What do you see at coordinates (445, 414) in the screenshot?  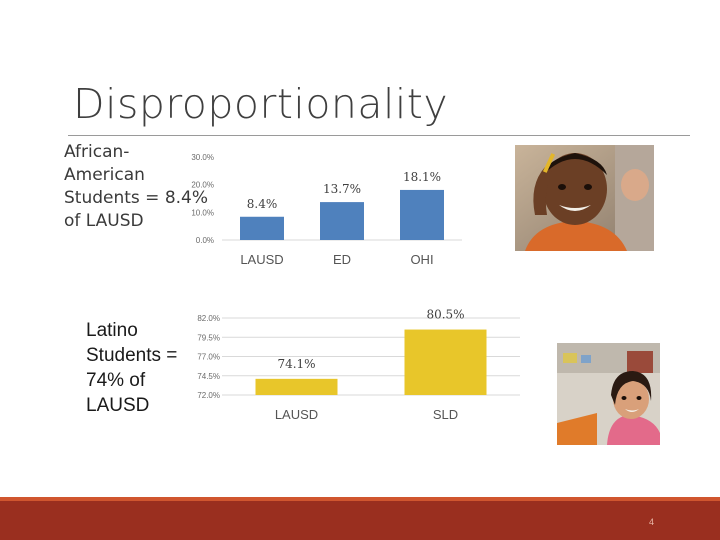 I see `chart2-category-label: SLD` at bounding box center [445, 414].